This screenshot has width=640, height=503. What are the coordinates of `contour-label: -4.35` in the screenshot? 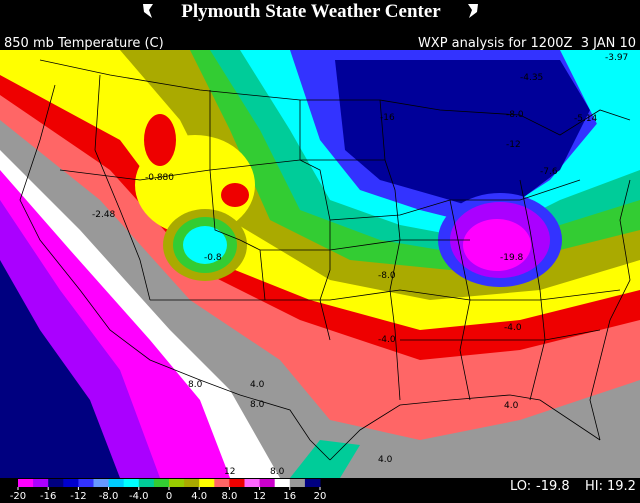 It's located at (531, 78).